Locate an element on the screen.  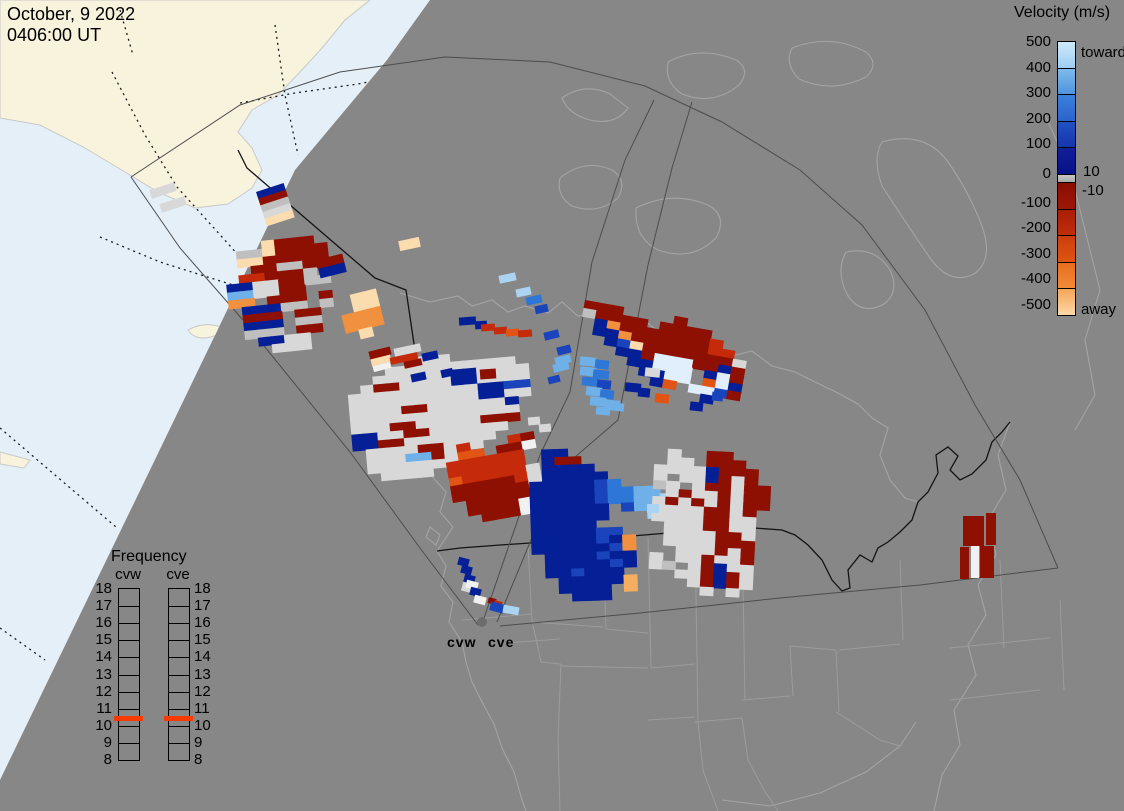
date-label: October, 9 2022 is located at coordinates (71, 14).